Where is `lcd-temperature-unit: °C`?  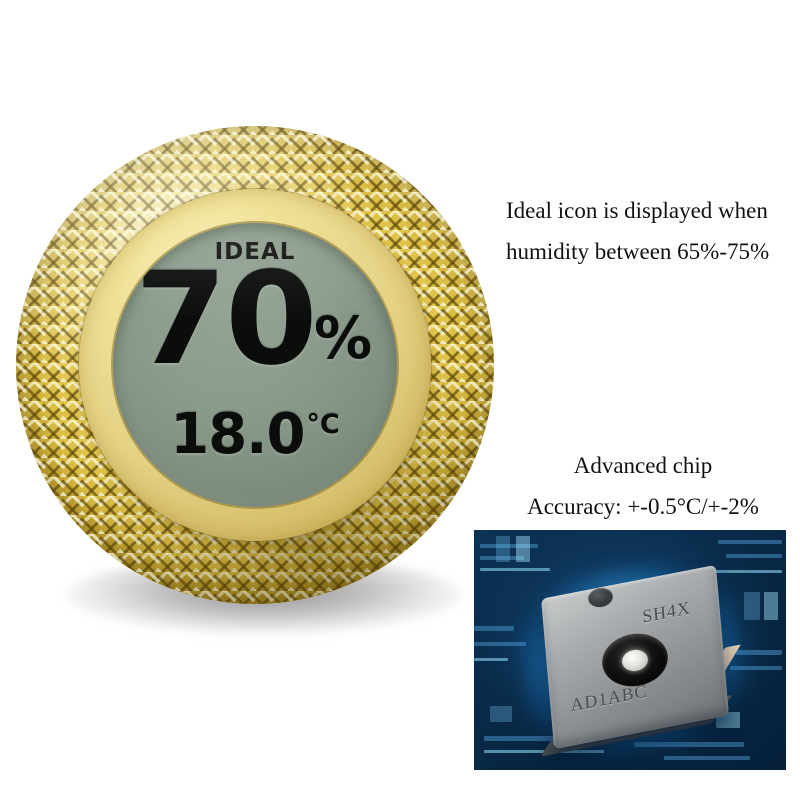 lcd-temperature-unit: °C is located at coordinates (323, 424).